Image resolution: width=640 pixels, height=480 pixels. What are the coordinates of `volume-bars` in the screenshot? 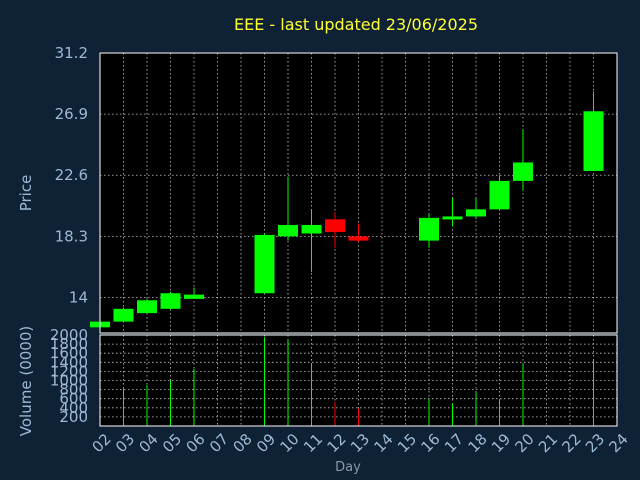 It's located at (358, 381).